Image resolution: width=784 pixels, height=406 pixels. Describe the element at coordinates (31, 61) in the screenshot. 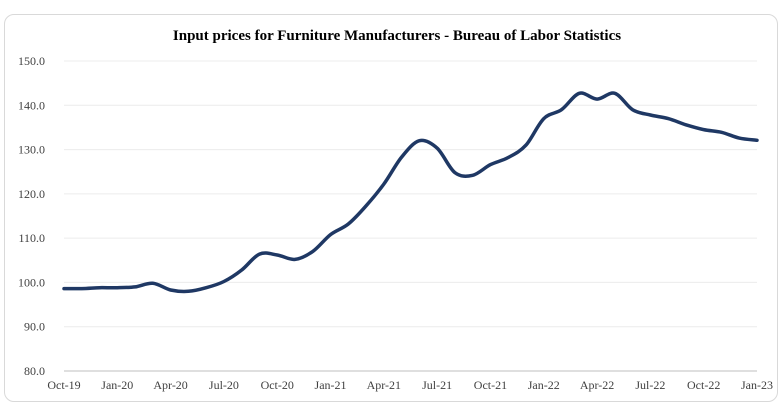

I see `y-tick-label: 150.0` at that location.